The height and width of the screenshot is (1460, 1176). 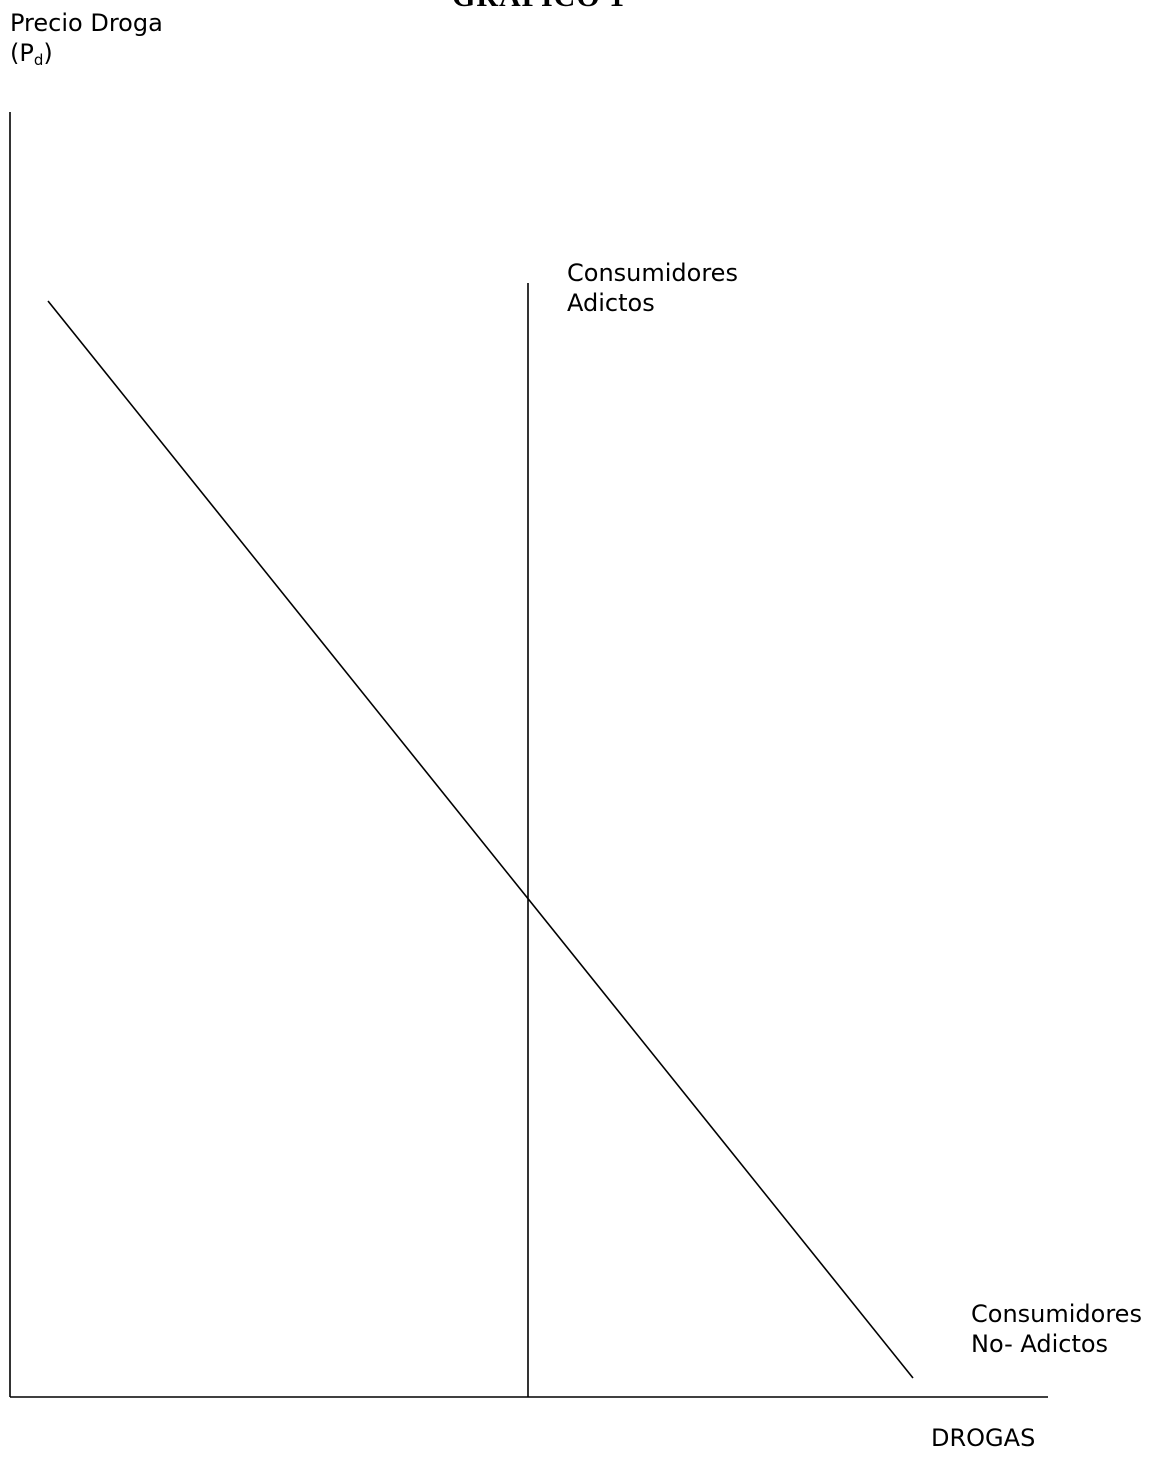 I want to click on y-axis-label: Precio Droga (Pd), so click(x=86, y=41).